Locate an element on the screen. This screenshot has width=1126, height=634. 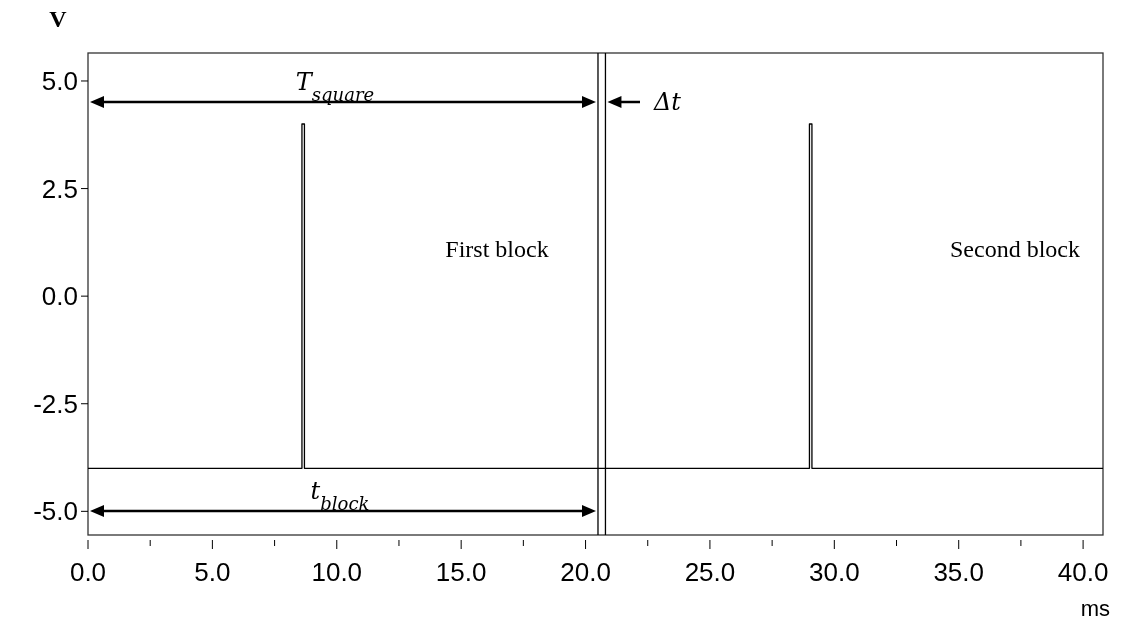
annotation: Second block is located at coordinates (1015, 249).